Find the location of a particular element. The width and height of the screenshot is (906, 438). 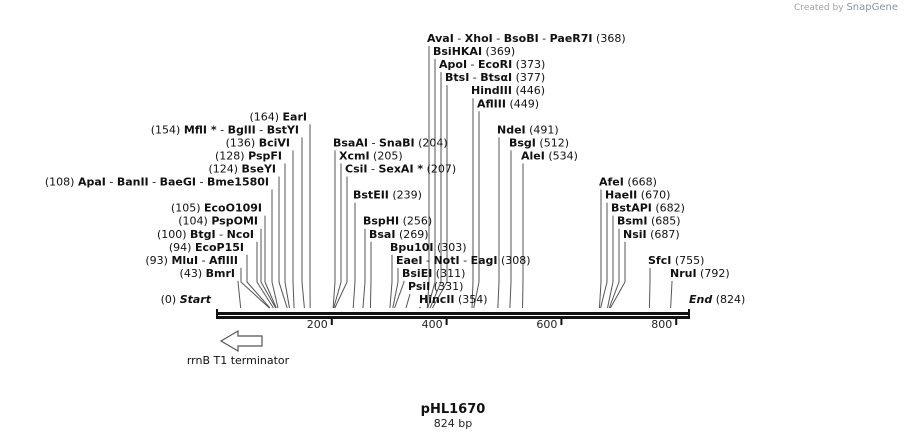

axis-tick-label: 800 is located at coordinates (661, 324).